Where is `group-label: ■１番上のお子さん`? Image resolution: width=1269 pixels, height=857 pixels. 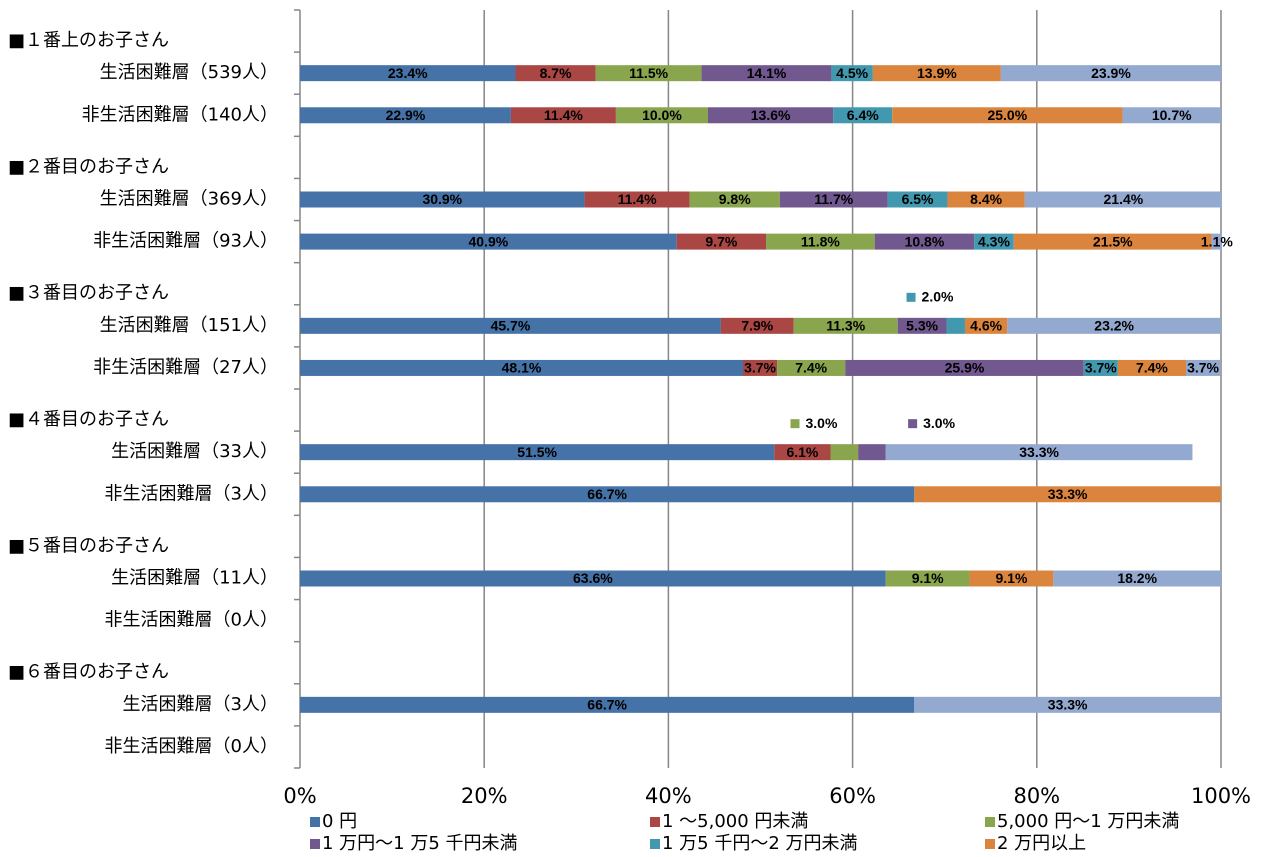
group-label: ■１番上のお子さん is located at coordinates (88, 40).